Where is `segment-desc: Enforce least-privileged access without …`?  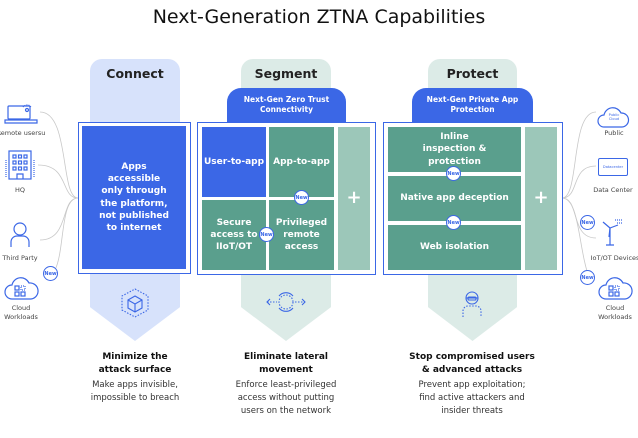
segment-desc: Enforce least-privileged access without … is located at coordinates (286, 398).